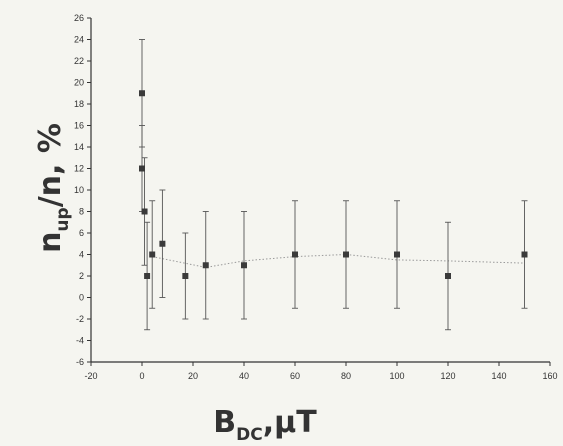 The image size is (563, 446). I want to click on x-tick-label: 160, so click(549, 376).